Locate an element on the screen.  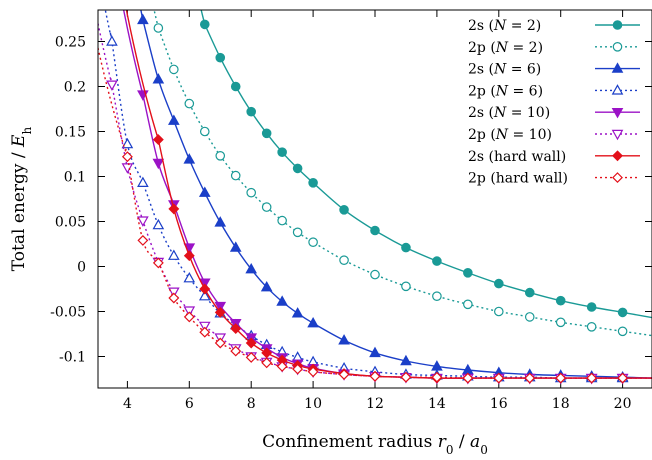
y-tick-label: -0.05 is located at coordinates (68, 313).